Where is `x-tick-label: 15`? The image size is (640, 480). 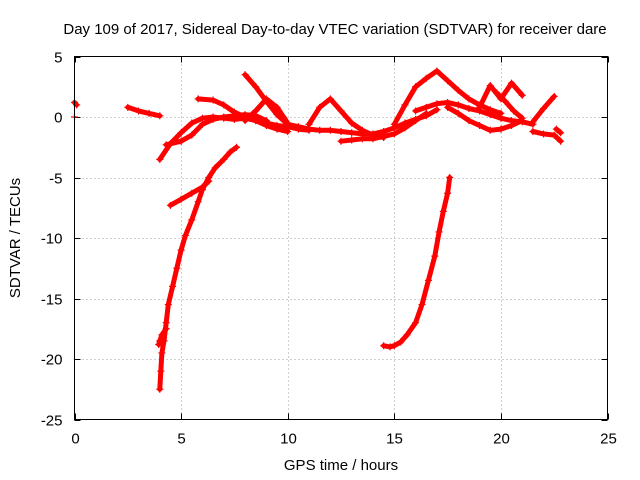
x-tick-label: 15 is located at coordinates (394, 439).